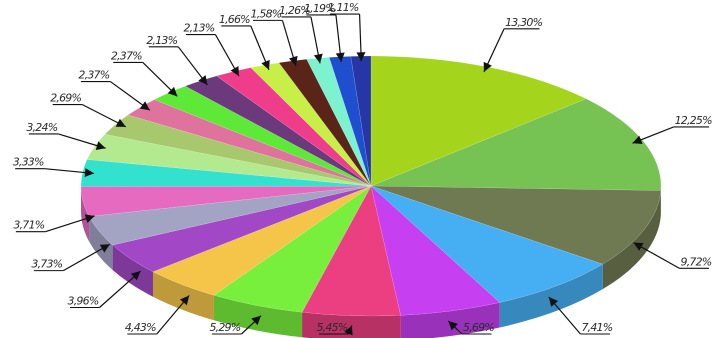 The height and width of the screenshot is (338, 713). I want to click on pie-label: 3,96%, so click(104, 289).